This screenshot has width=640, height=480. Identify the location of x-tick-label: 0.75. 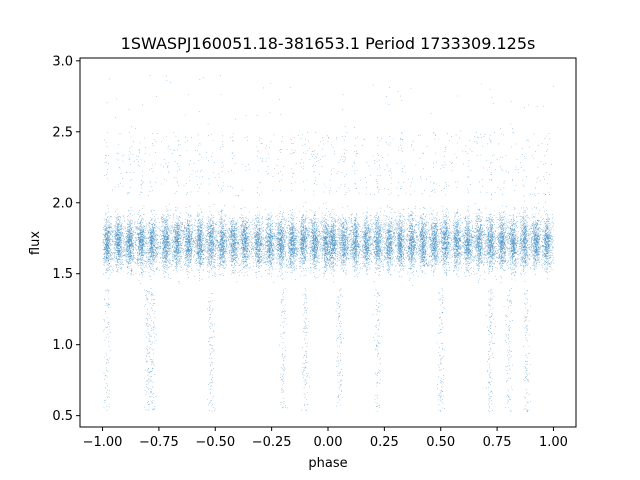
(497, 442).